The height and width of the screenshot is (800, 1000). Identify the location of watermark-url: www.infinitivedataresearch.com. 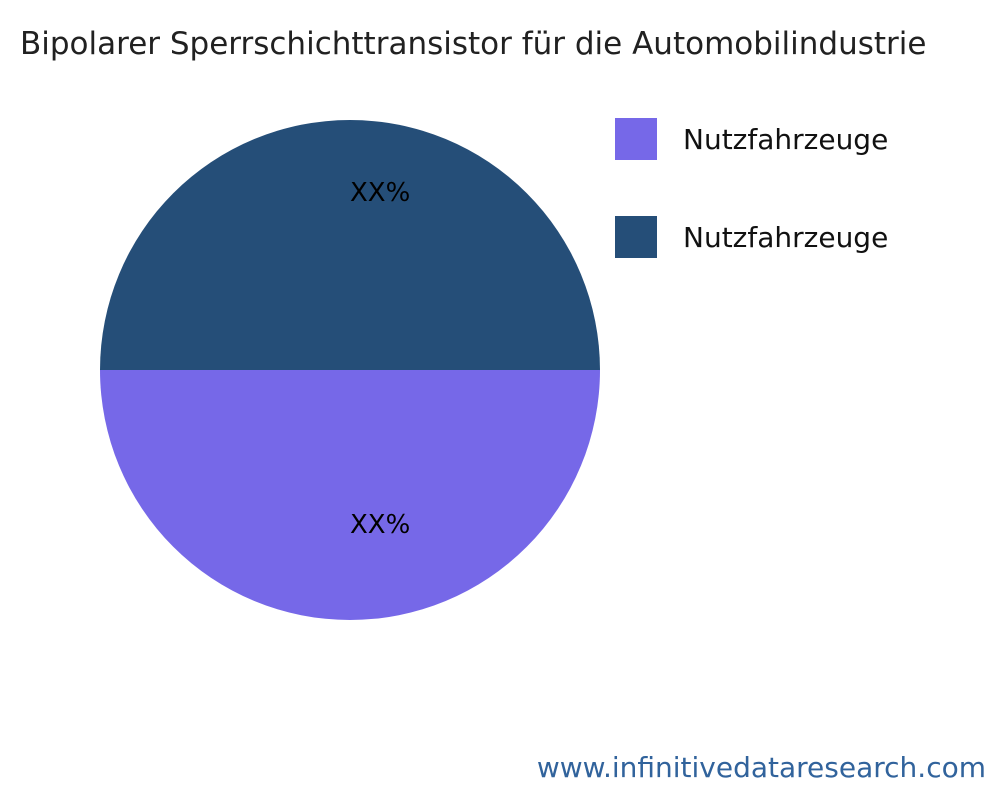
(761, 767).